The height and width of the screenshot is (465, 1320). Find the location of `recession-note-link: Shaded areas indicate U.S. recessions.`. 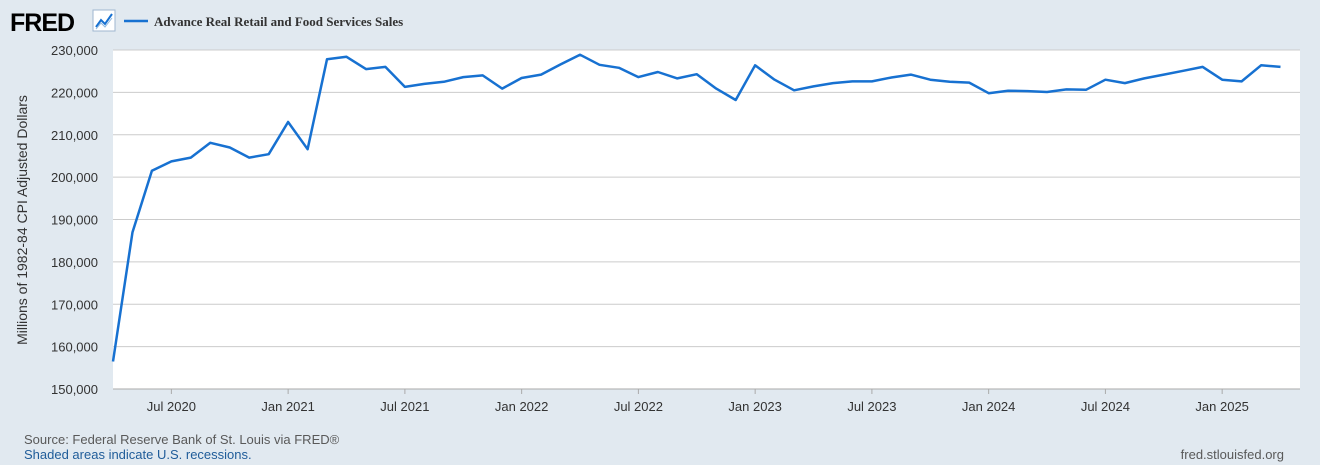

recession-note-link: Shaded areas indicate U.S. recessions. is located at coordinates (138, 454).